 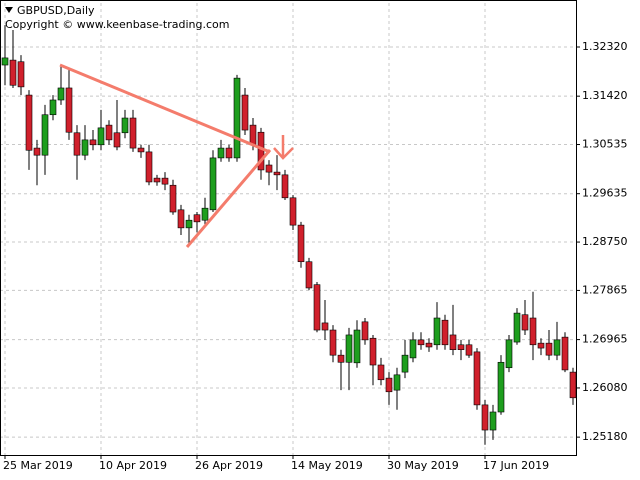 I want to click on y-tick-label: 1.28750, so click(x=605, y=241).